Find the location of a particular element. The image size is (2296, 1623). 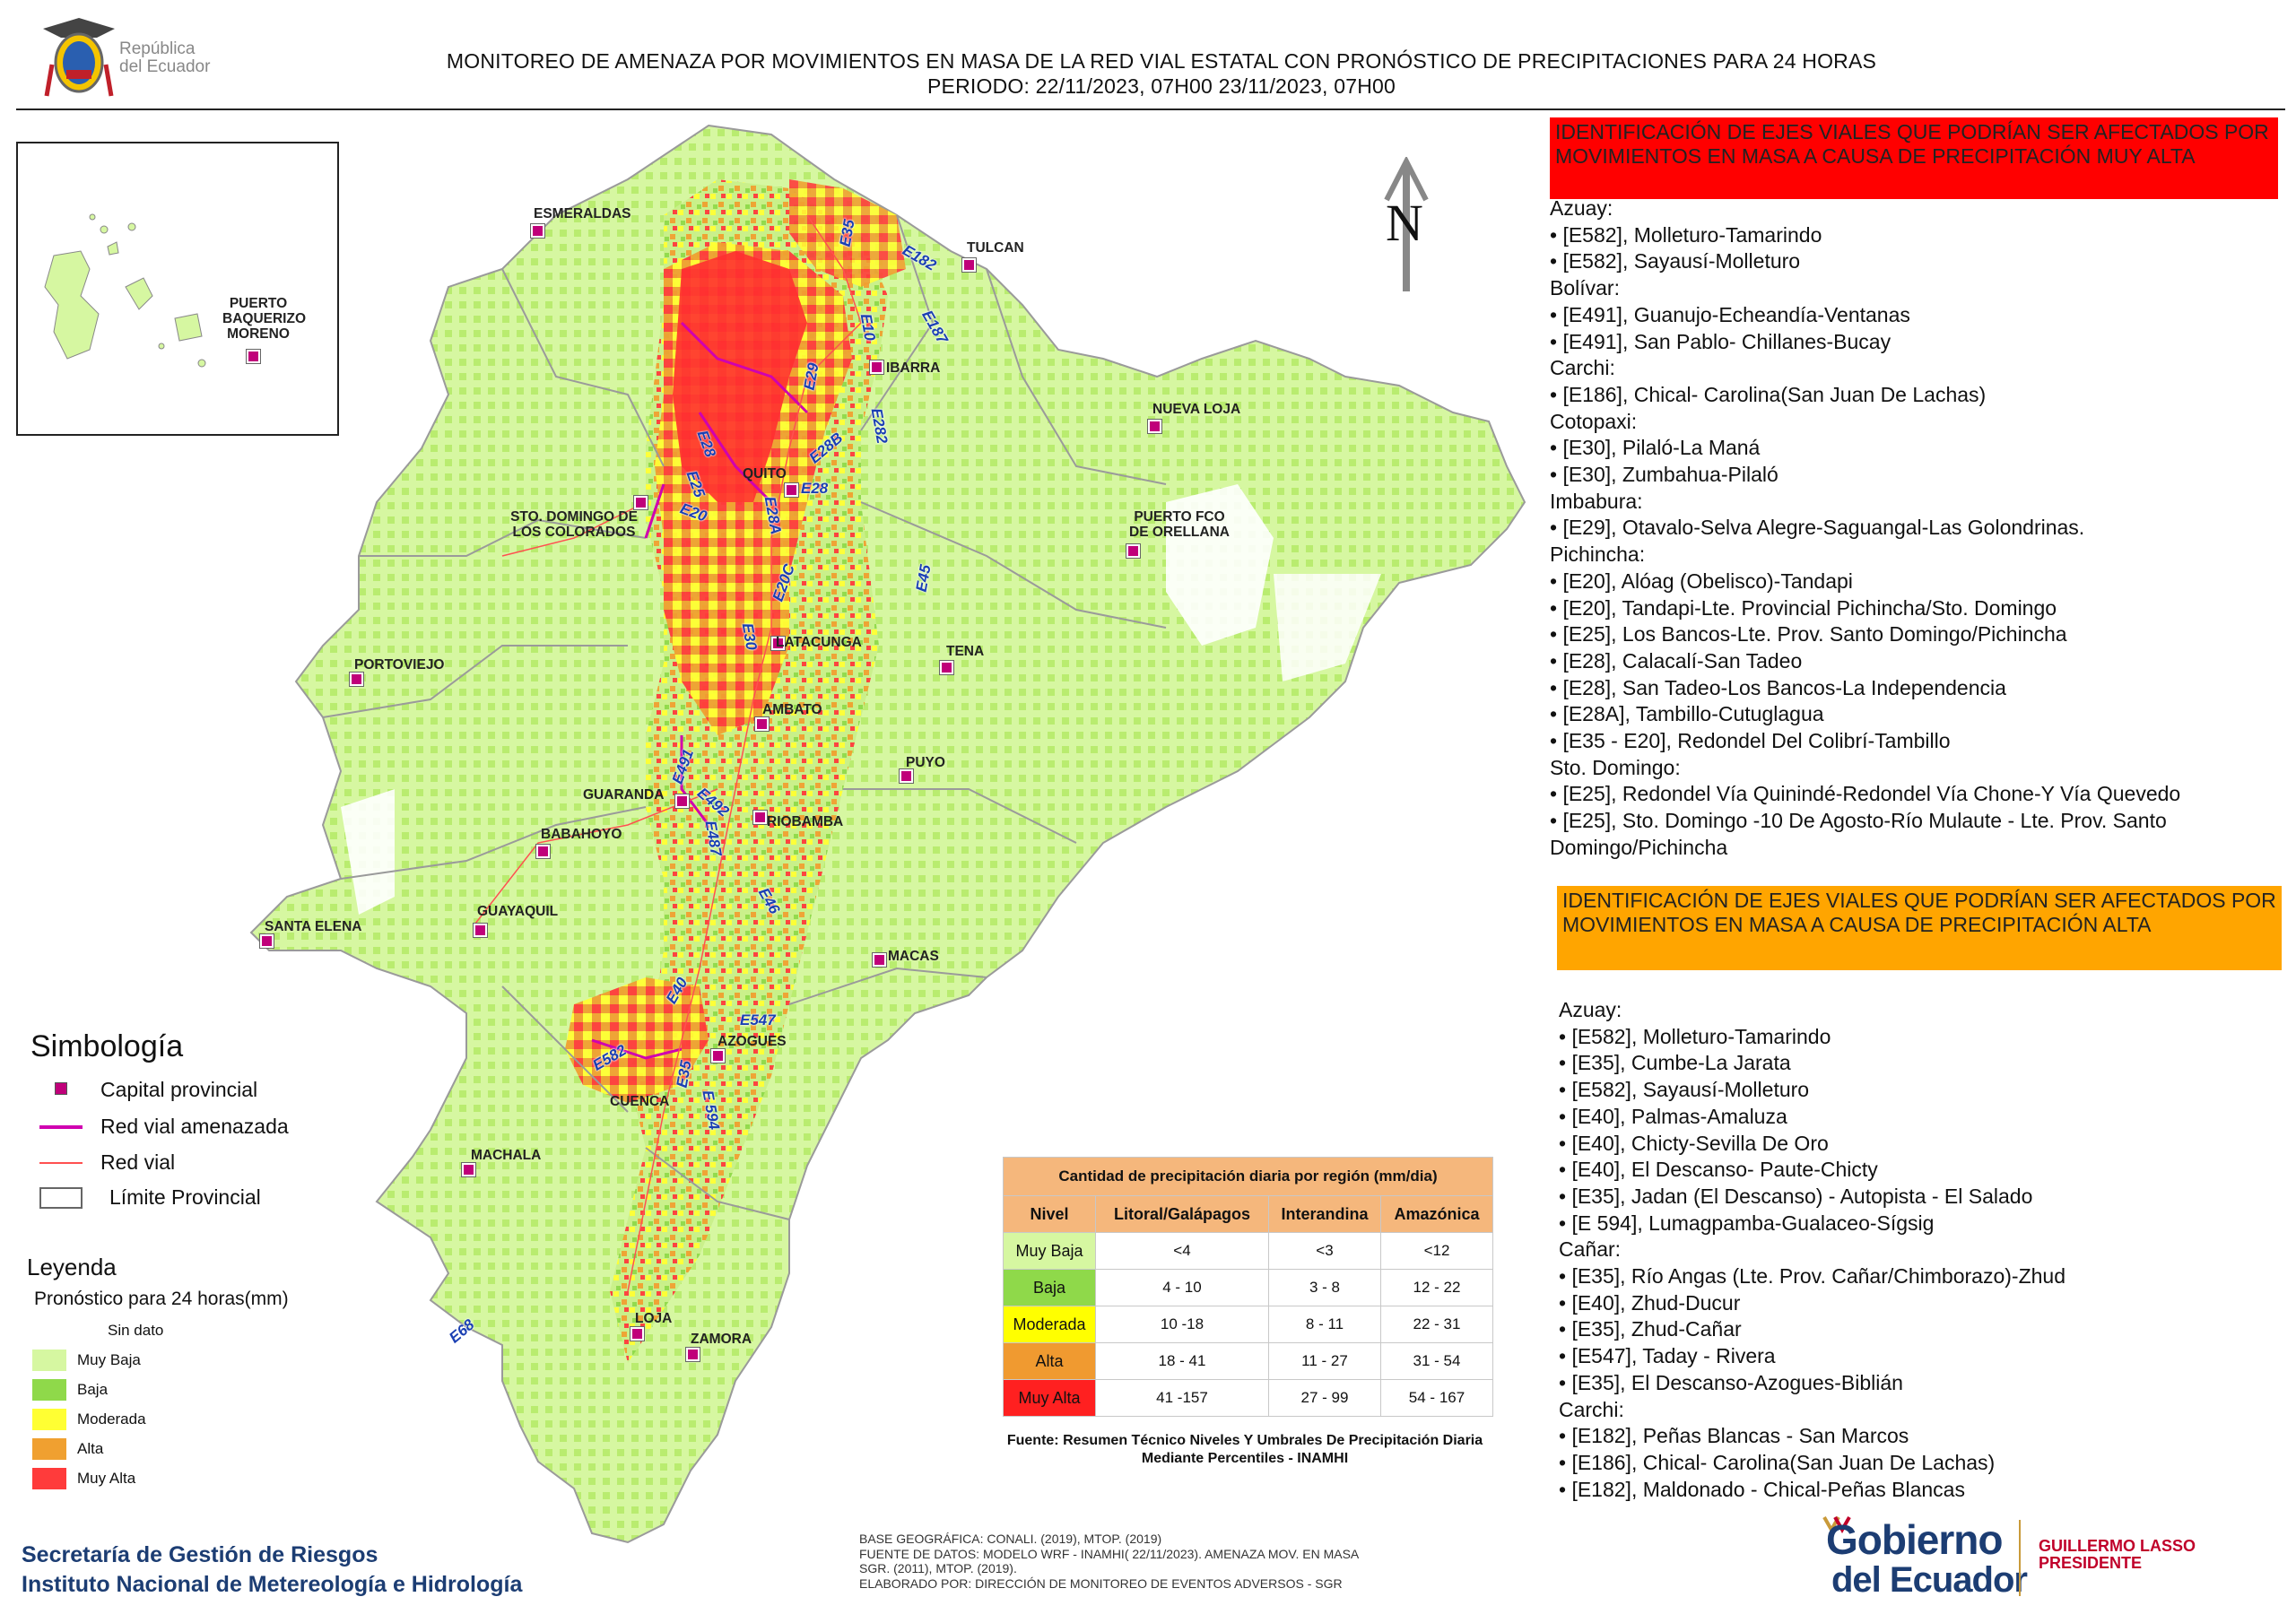

city-label-azogues: AZOGUES is located at coordinates (752, 1041).